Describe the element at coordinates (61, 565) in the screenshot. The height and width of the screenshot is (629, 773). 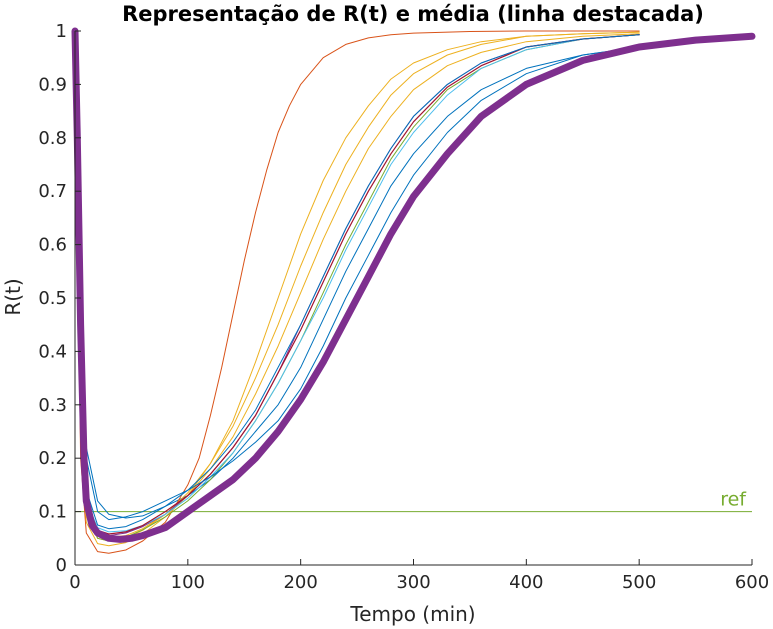
I see `y-tick-label: 0` at that location.